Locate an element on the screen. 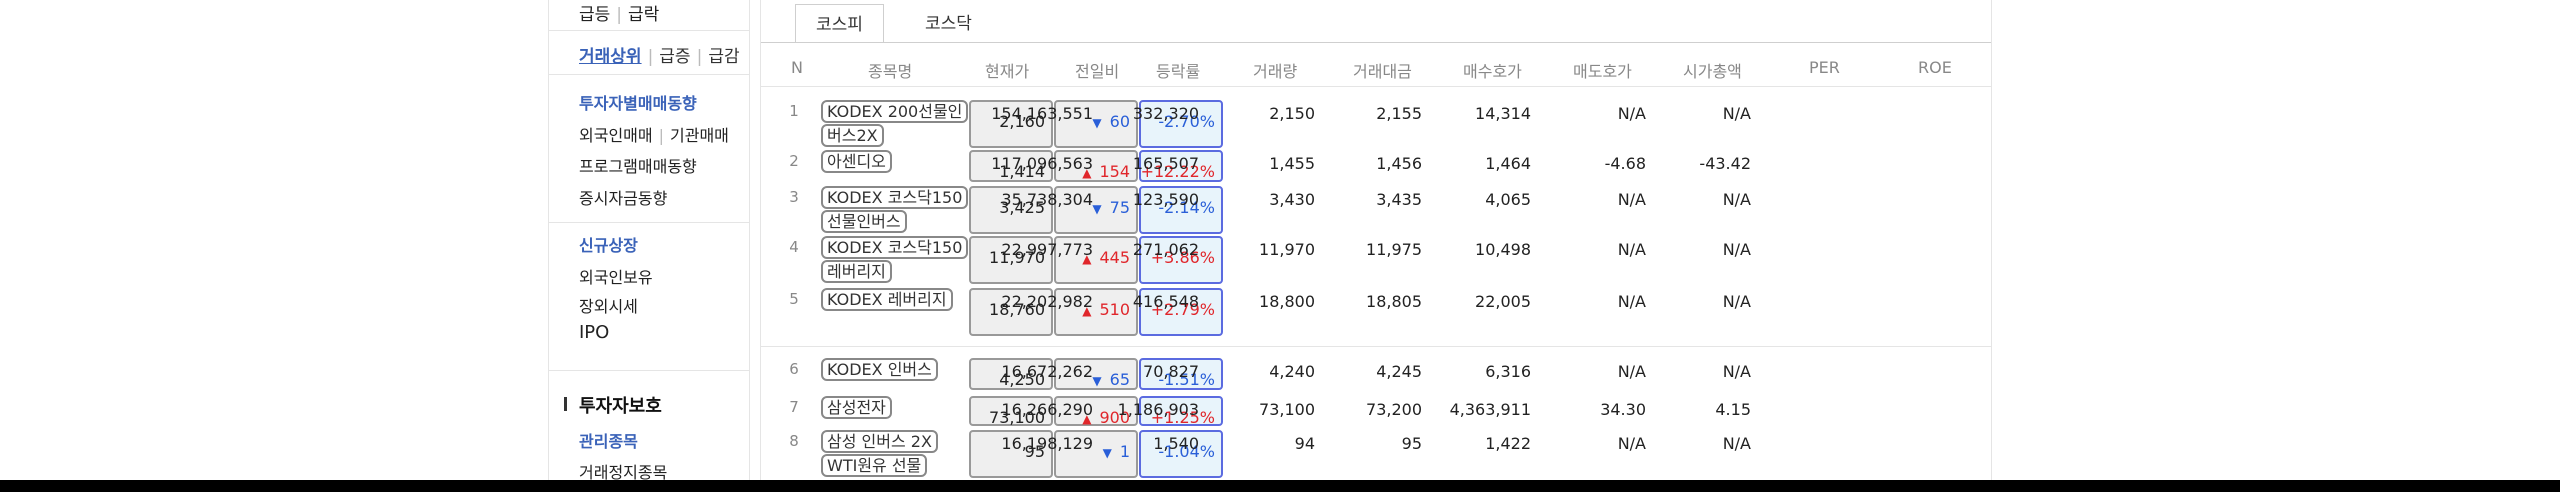 The width and height of the screenshot is (2560, 492). change-value: ▲ 154 is located at coordinates (1106, 171).